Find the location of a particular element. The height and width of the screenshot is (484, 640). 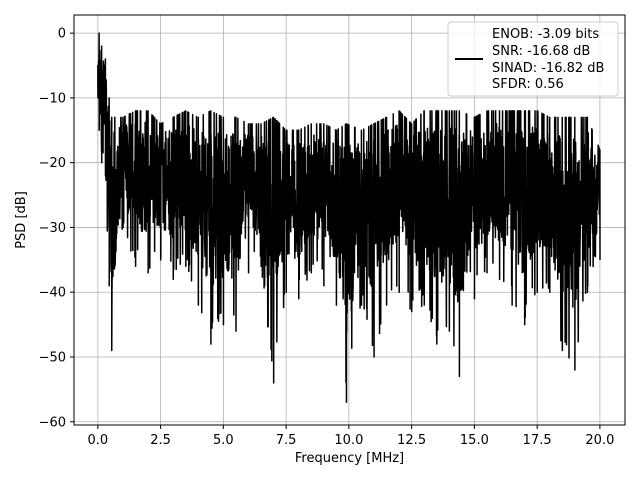

y-axis-label: PSD [dB] is located at coordinates (21, 220).